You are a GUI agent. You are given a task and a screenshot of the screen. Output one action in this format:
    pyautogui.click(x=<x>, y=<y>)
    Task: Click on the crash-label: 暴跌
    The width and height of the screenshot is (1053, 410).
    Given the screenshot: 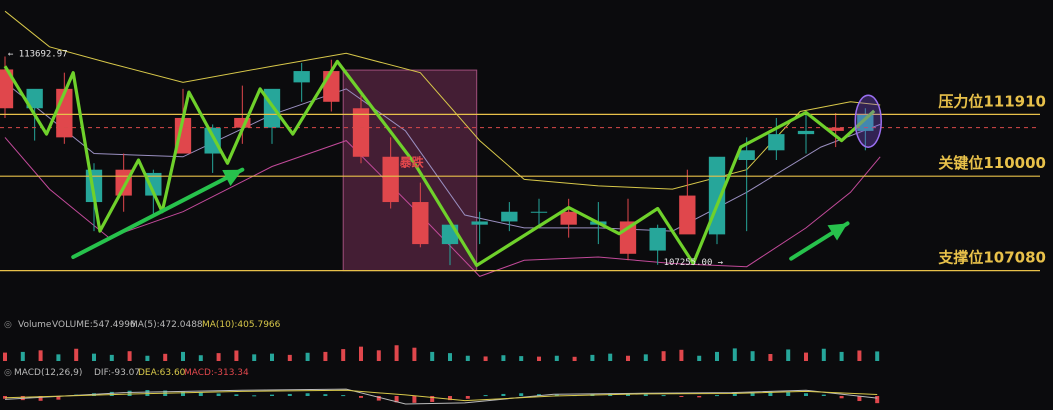 What is the action you would take?
    pyautogui.click(x=412, y=161)
    